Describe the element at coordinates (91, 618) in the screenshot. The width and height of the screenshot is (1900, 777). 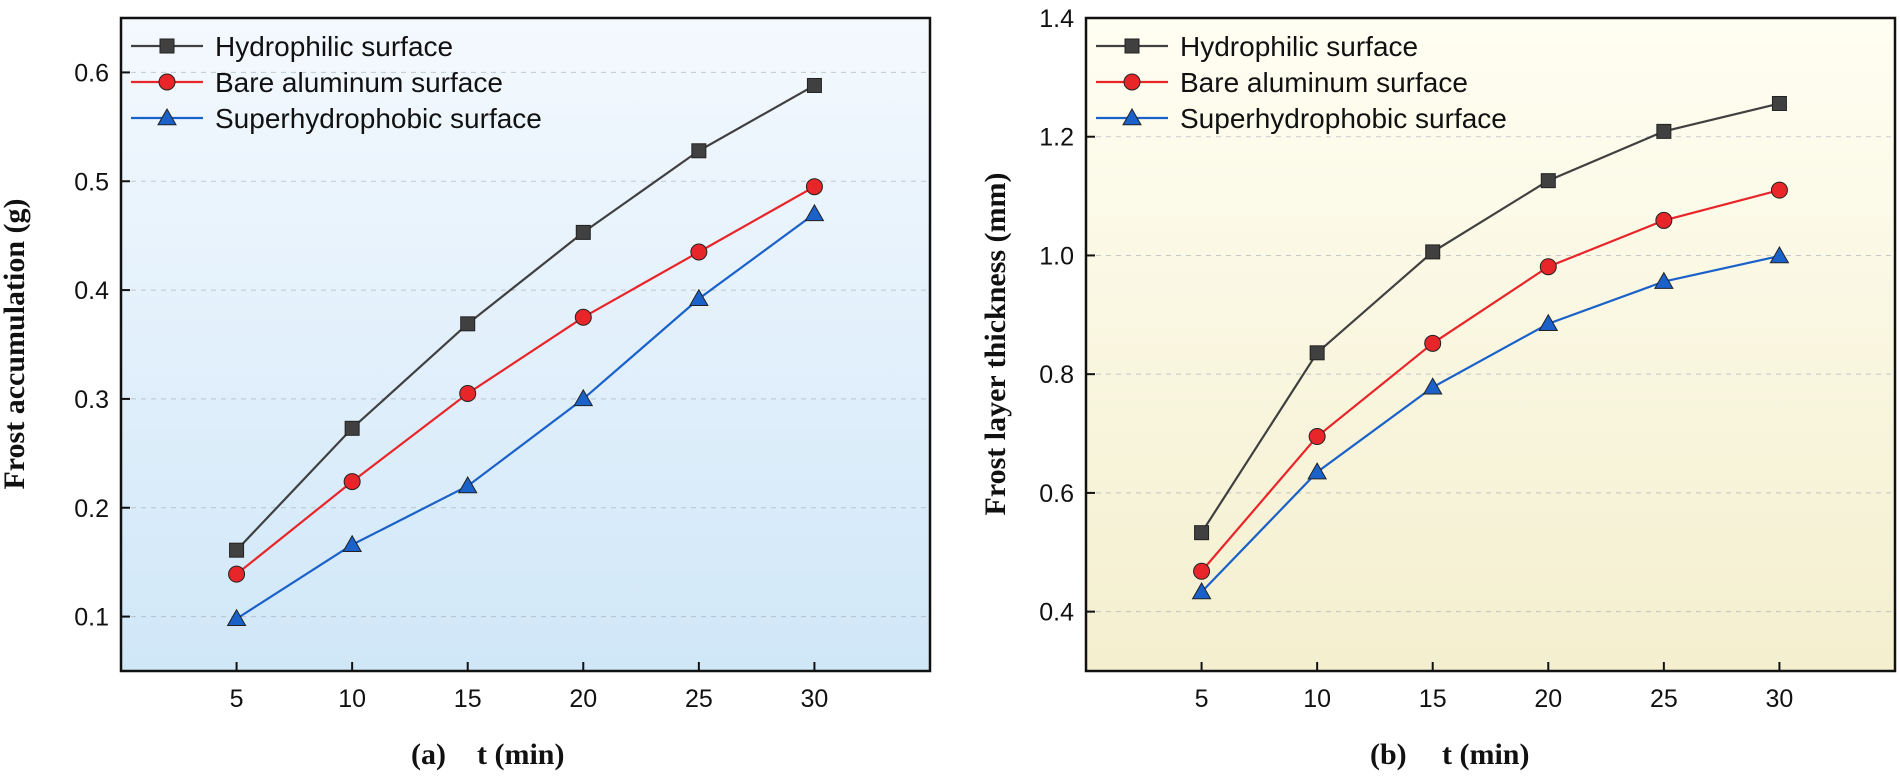
I see `y-tick-label: 0.1` at that location.